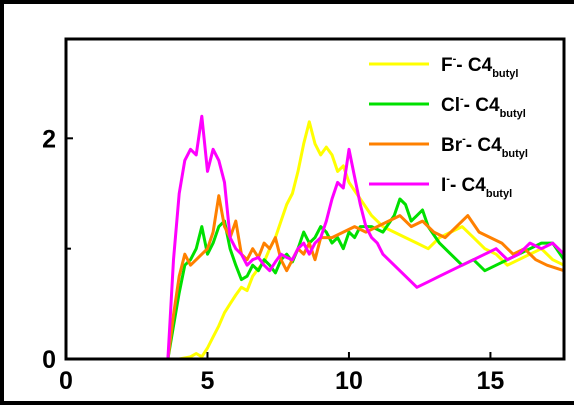 Image resolution: width=574 pixels, height=409 pixels. I want to click on legend-label-3: I-- C4butyl, so click(476, 186).